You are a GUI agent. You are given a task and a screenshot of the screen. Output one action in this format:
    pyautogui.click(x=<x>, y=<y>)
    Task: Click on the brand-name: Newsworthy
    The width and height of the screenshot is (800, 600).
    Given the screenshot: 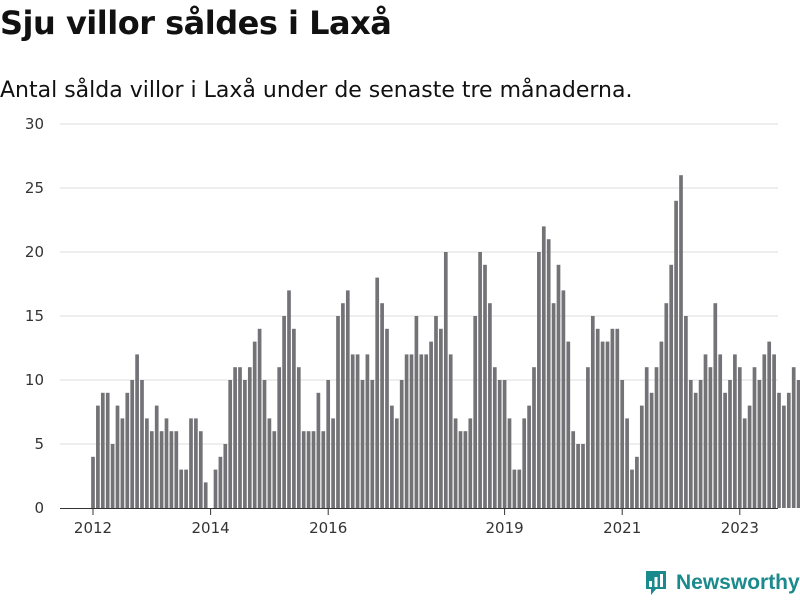 What is the action you would take?
    pyautogui.click(x=738, y=582)
    